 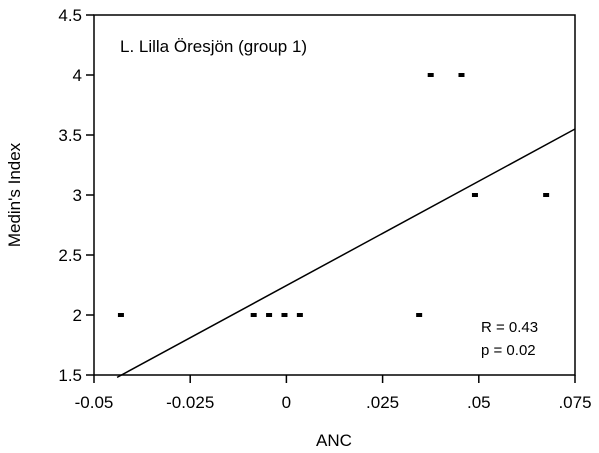 I want to click on y-tick-label: 1.5, so click(x=70, y=375).